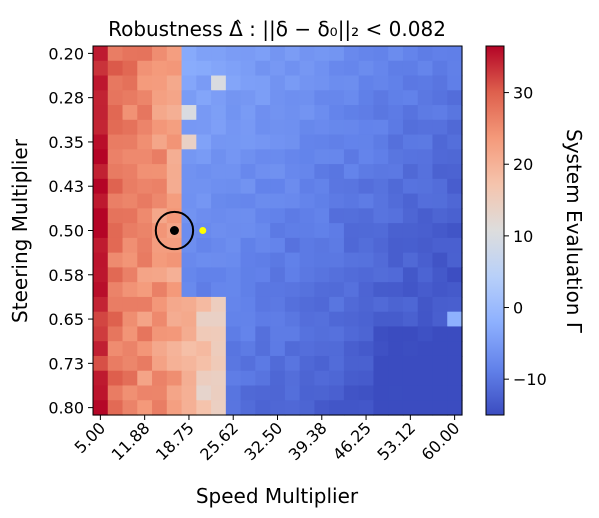  I want to click on colorbar, so click(495, 230).